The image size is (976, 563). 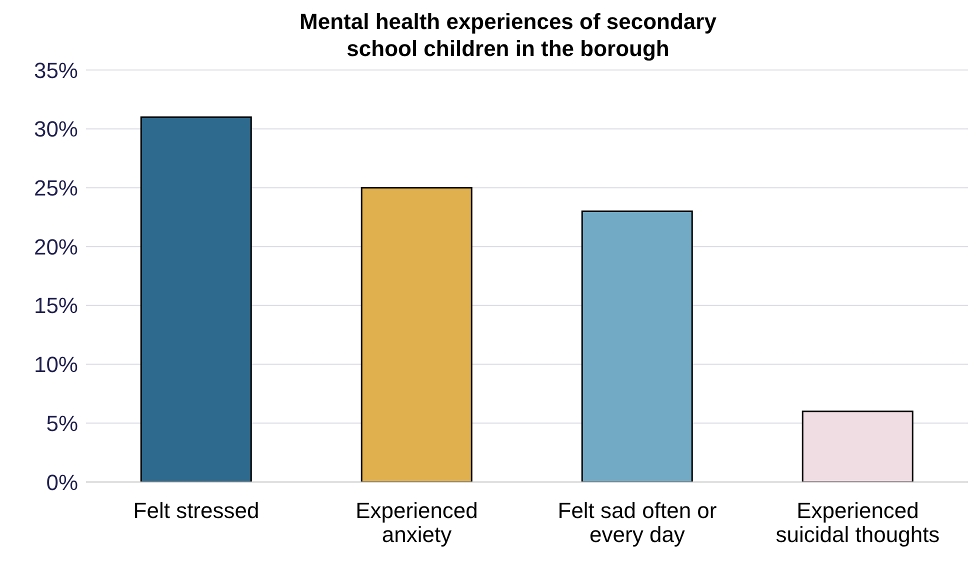 I want to click on y-tick-label: 10%, so click(x=56, y=365).